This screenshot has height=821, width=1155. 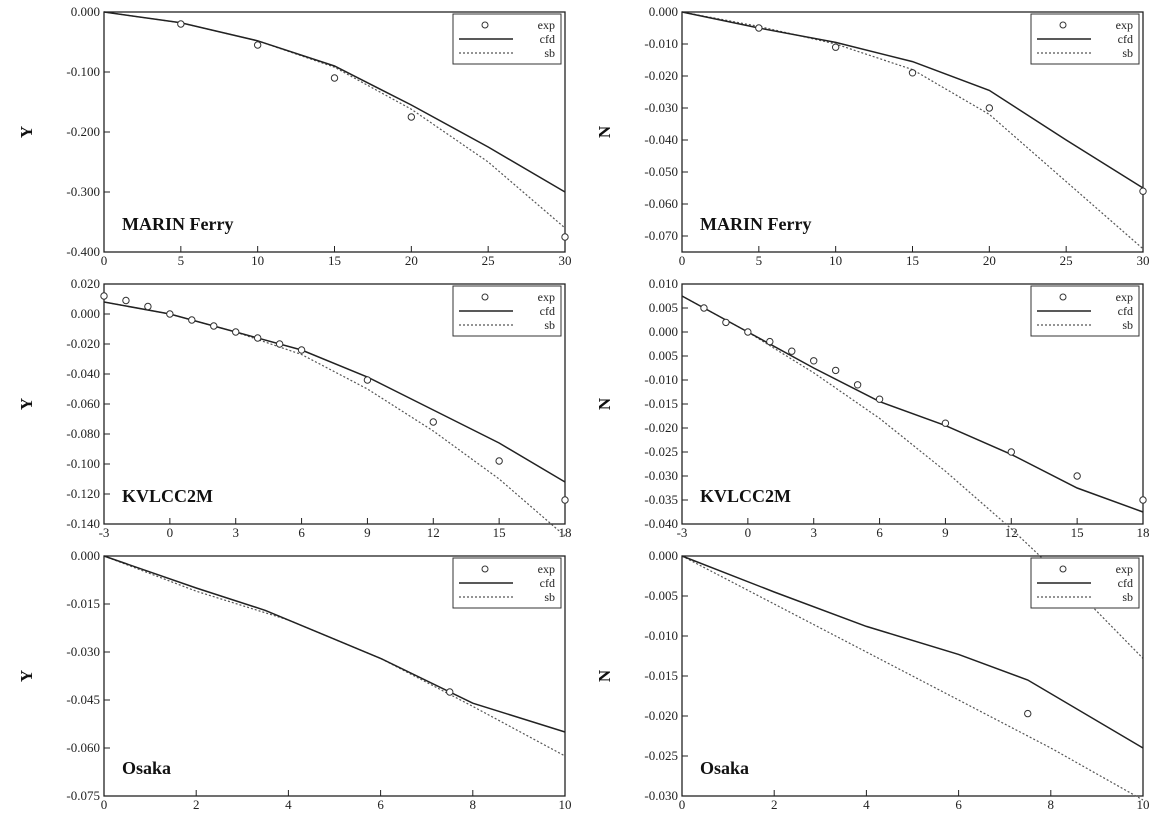 What do you see at coordinates (989, 260) in the screenshot?
I see `x-tick-label: 20` at bounding box center [989, 260].